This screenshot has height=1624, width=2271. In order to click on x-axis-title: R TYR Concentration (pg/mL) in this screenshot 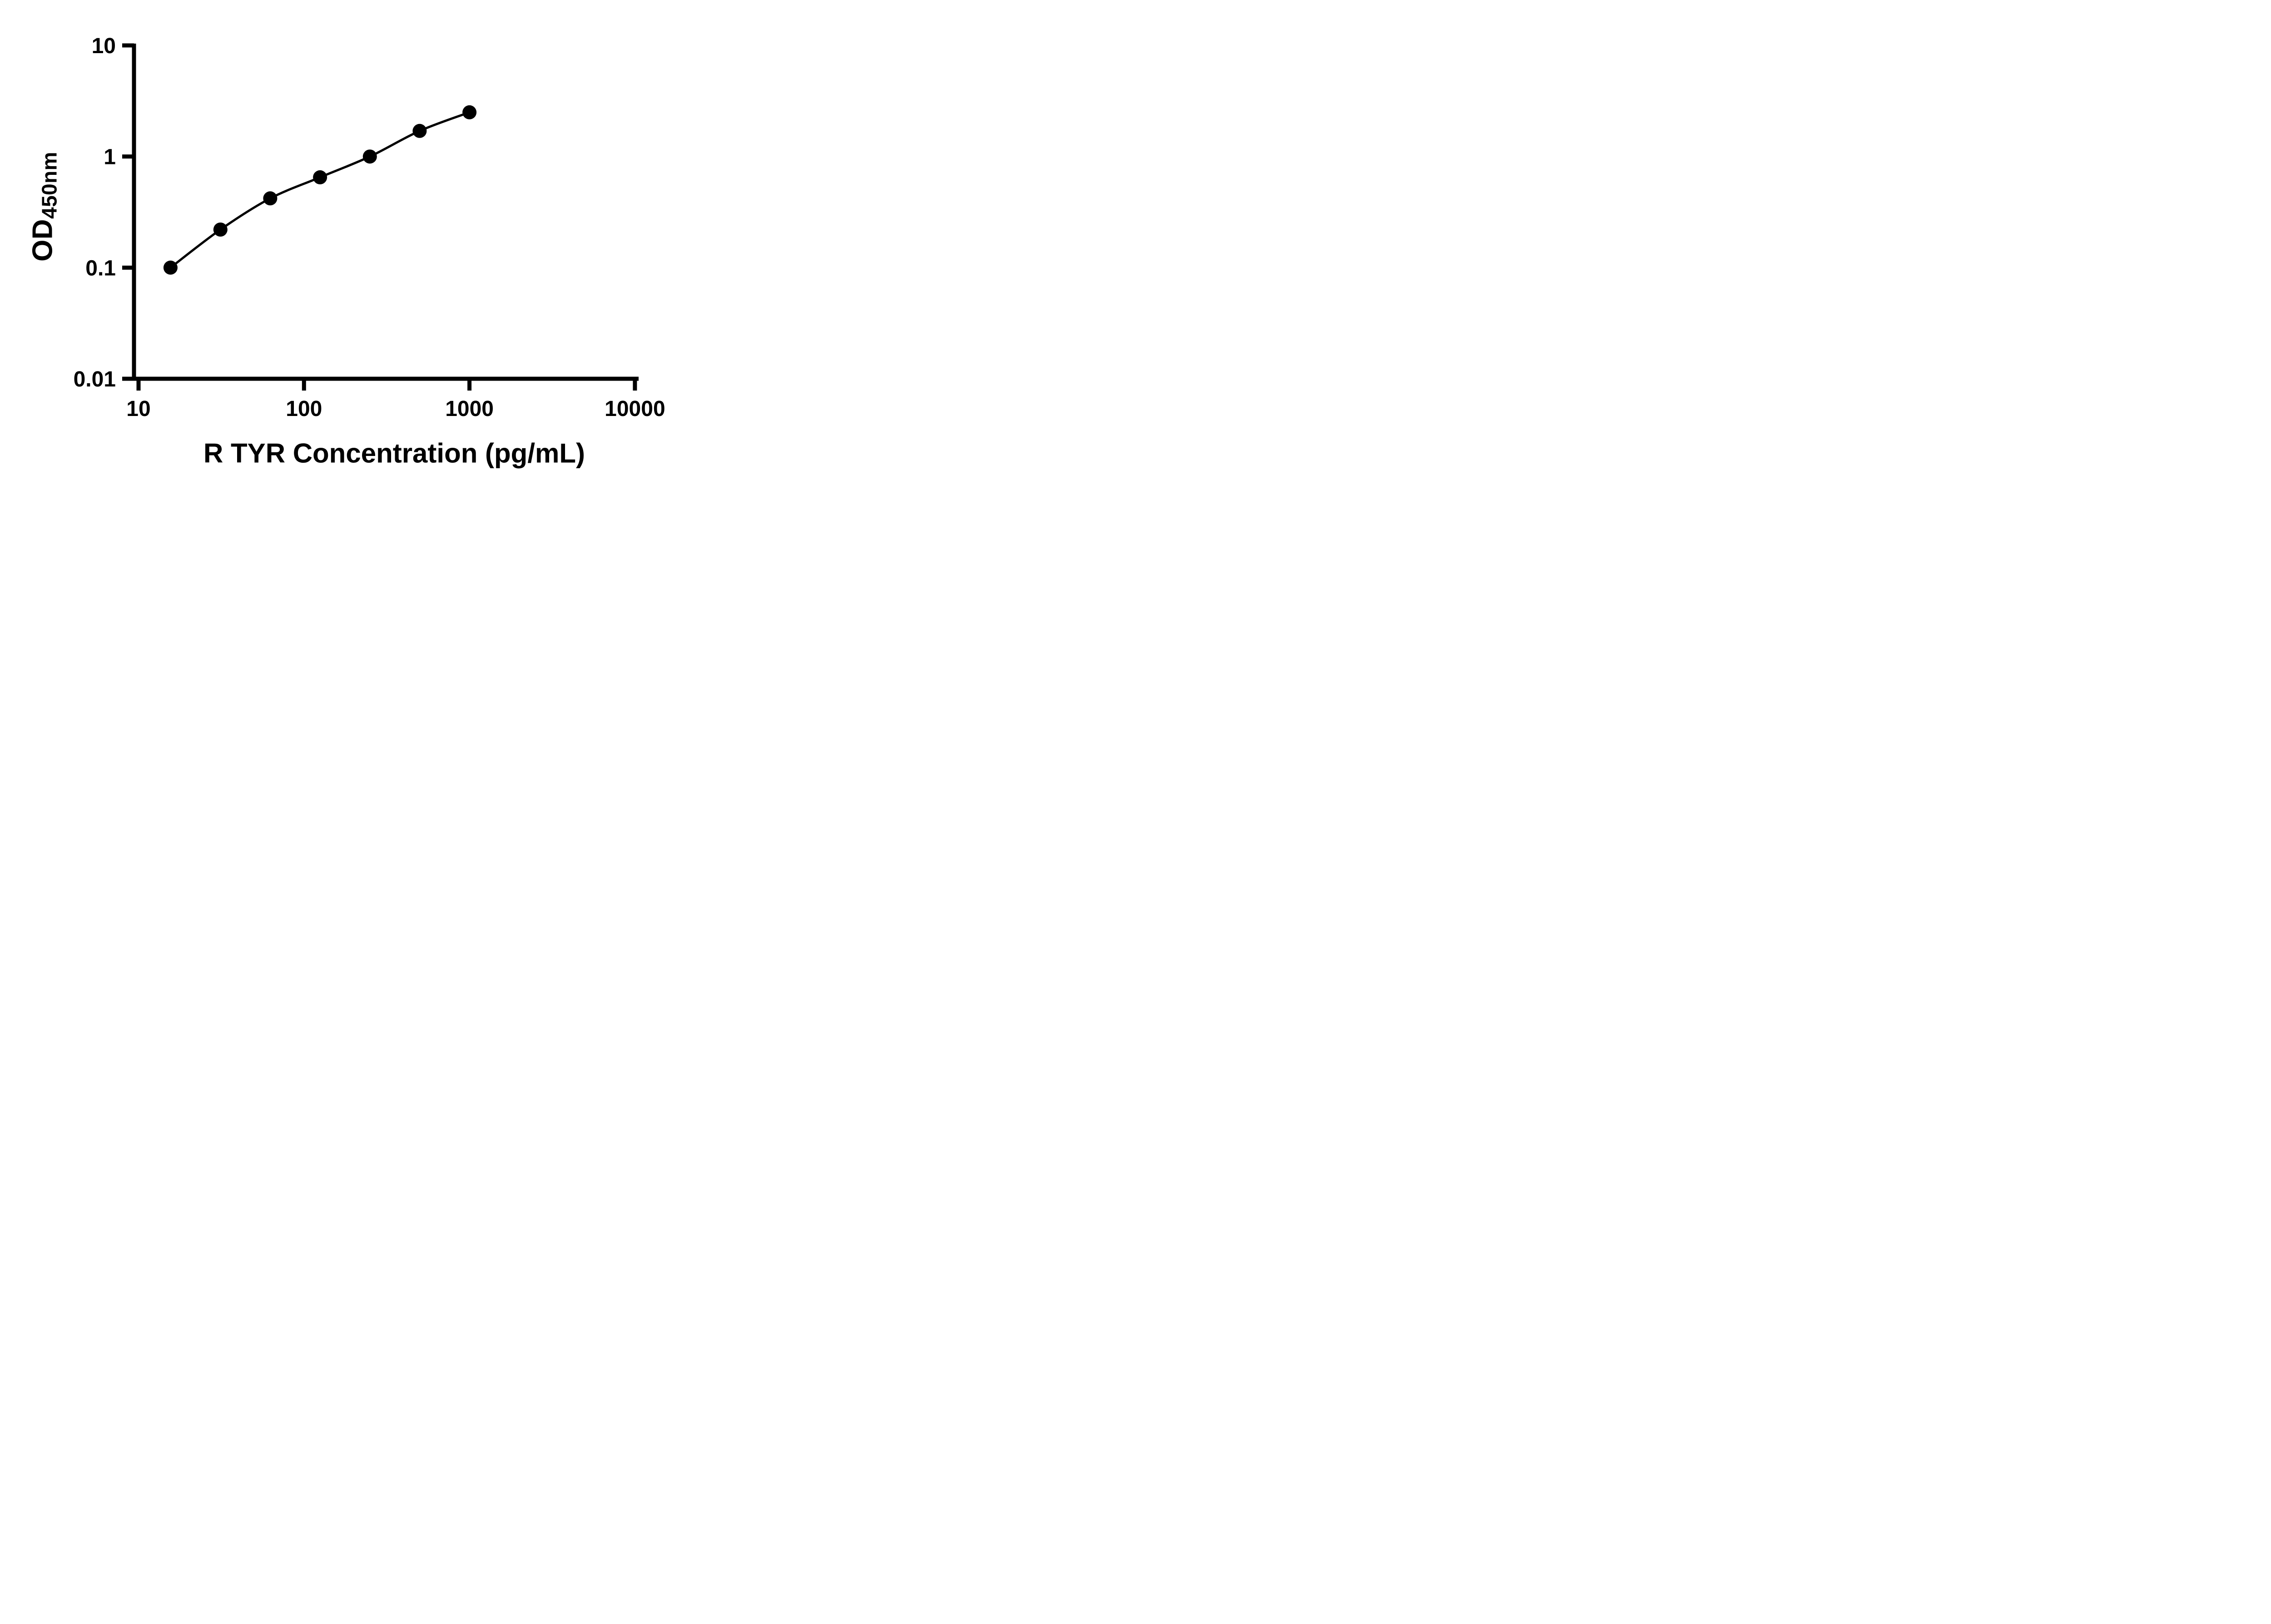, I will do `click(394, 453)`.